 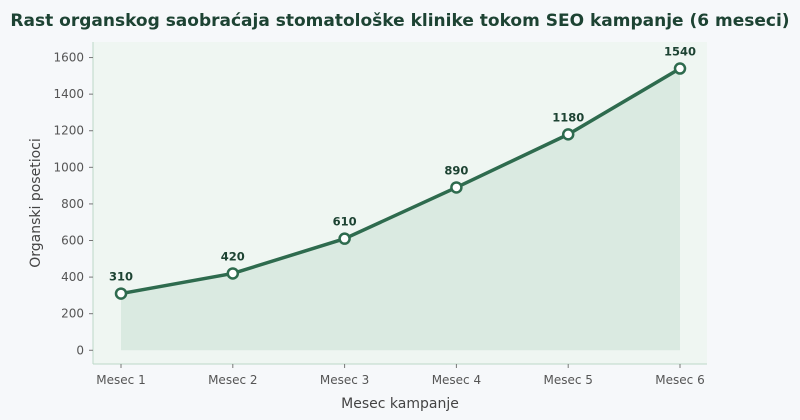 I want to click on y-tick-label: 400, so click(x=72, y=277).